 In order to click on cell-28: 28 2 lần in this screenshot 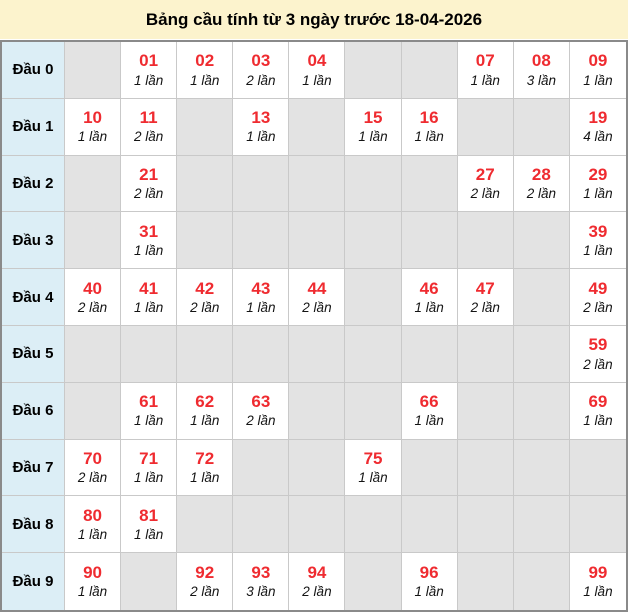, I will do `click(541, 184)`.